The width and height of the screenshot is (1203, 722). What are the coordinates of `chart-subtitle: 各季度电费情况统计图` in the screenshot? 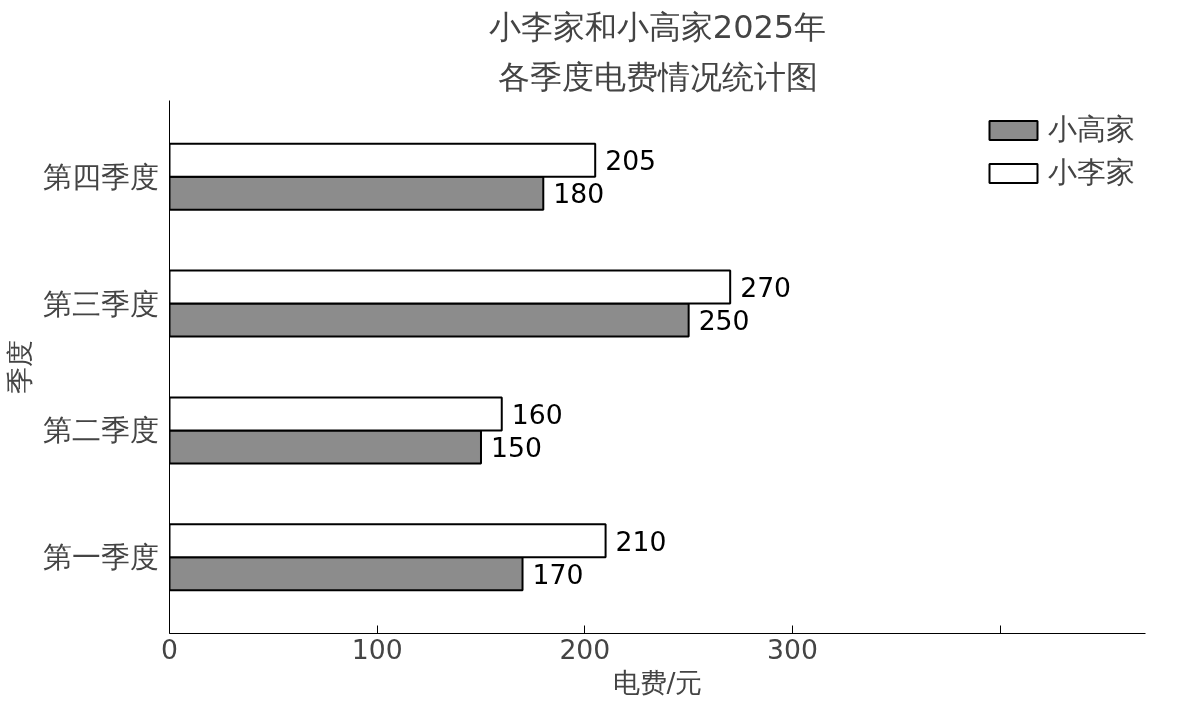 It's located at (657, 76).